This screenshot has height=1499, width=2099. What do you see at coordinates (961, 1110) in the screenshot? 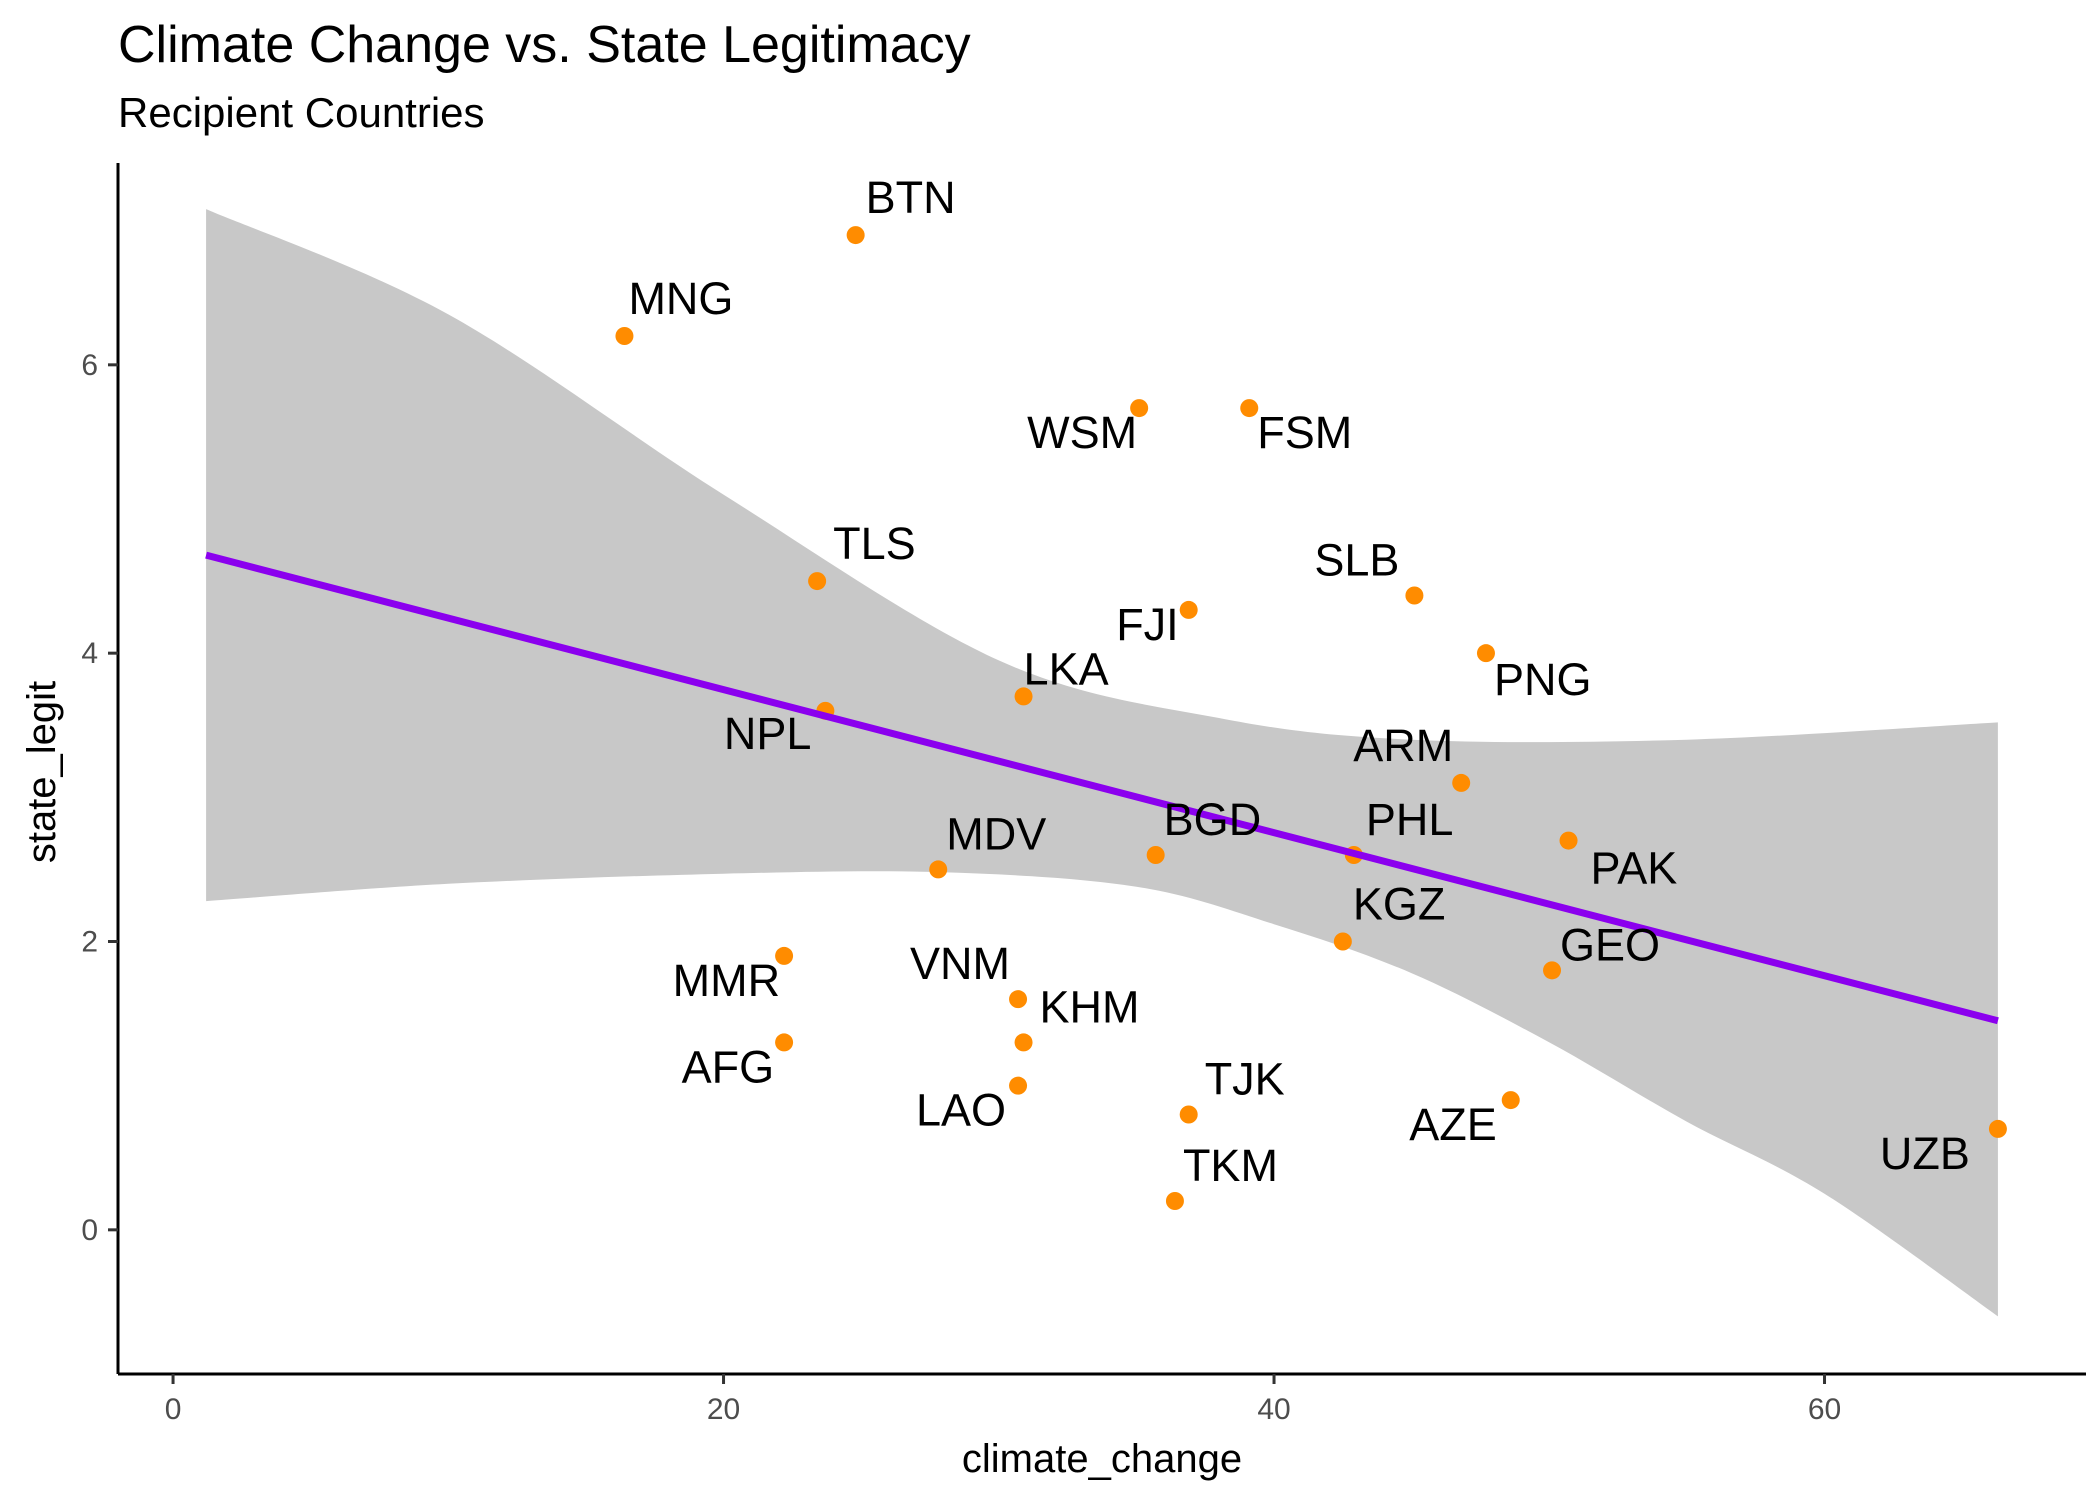
I see `point-label-lao: LAO` at bounding box center [961, 1110].